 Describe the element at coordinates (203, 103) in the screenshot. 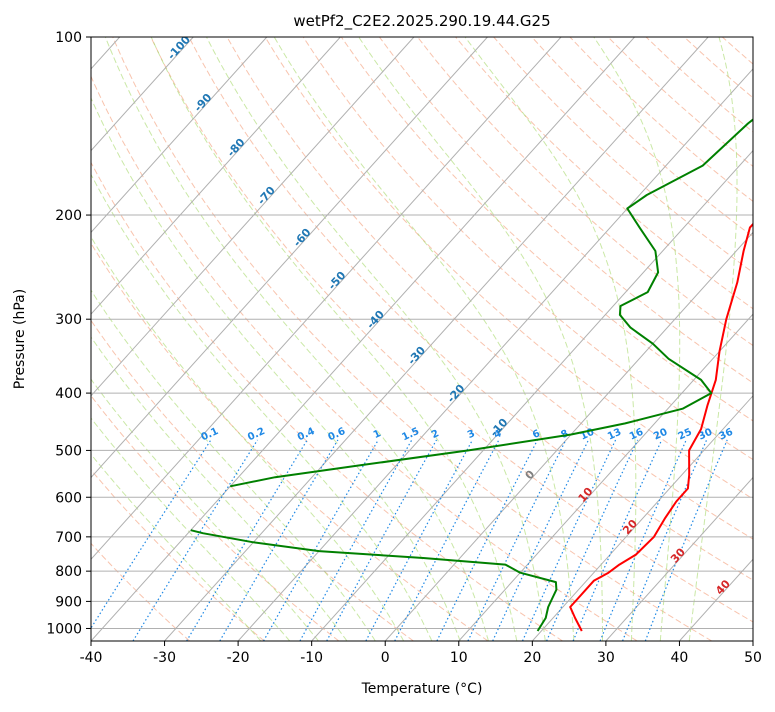

I see `isotherm-label: -90` at that location.